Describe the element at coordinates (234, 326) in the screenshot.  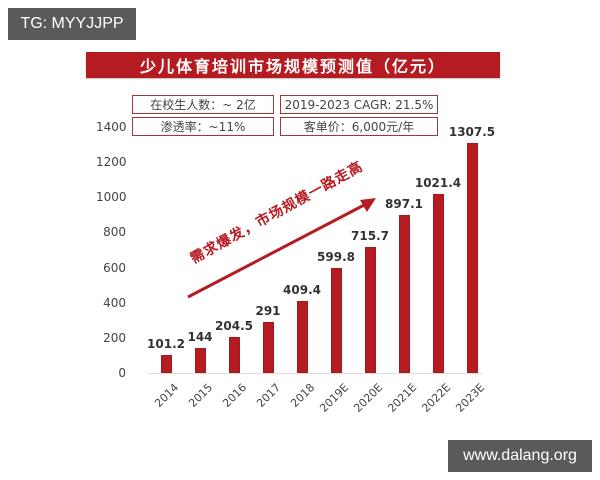
I see `value-label: 204.5` at that location.